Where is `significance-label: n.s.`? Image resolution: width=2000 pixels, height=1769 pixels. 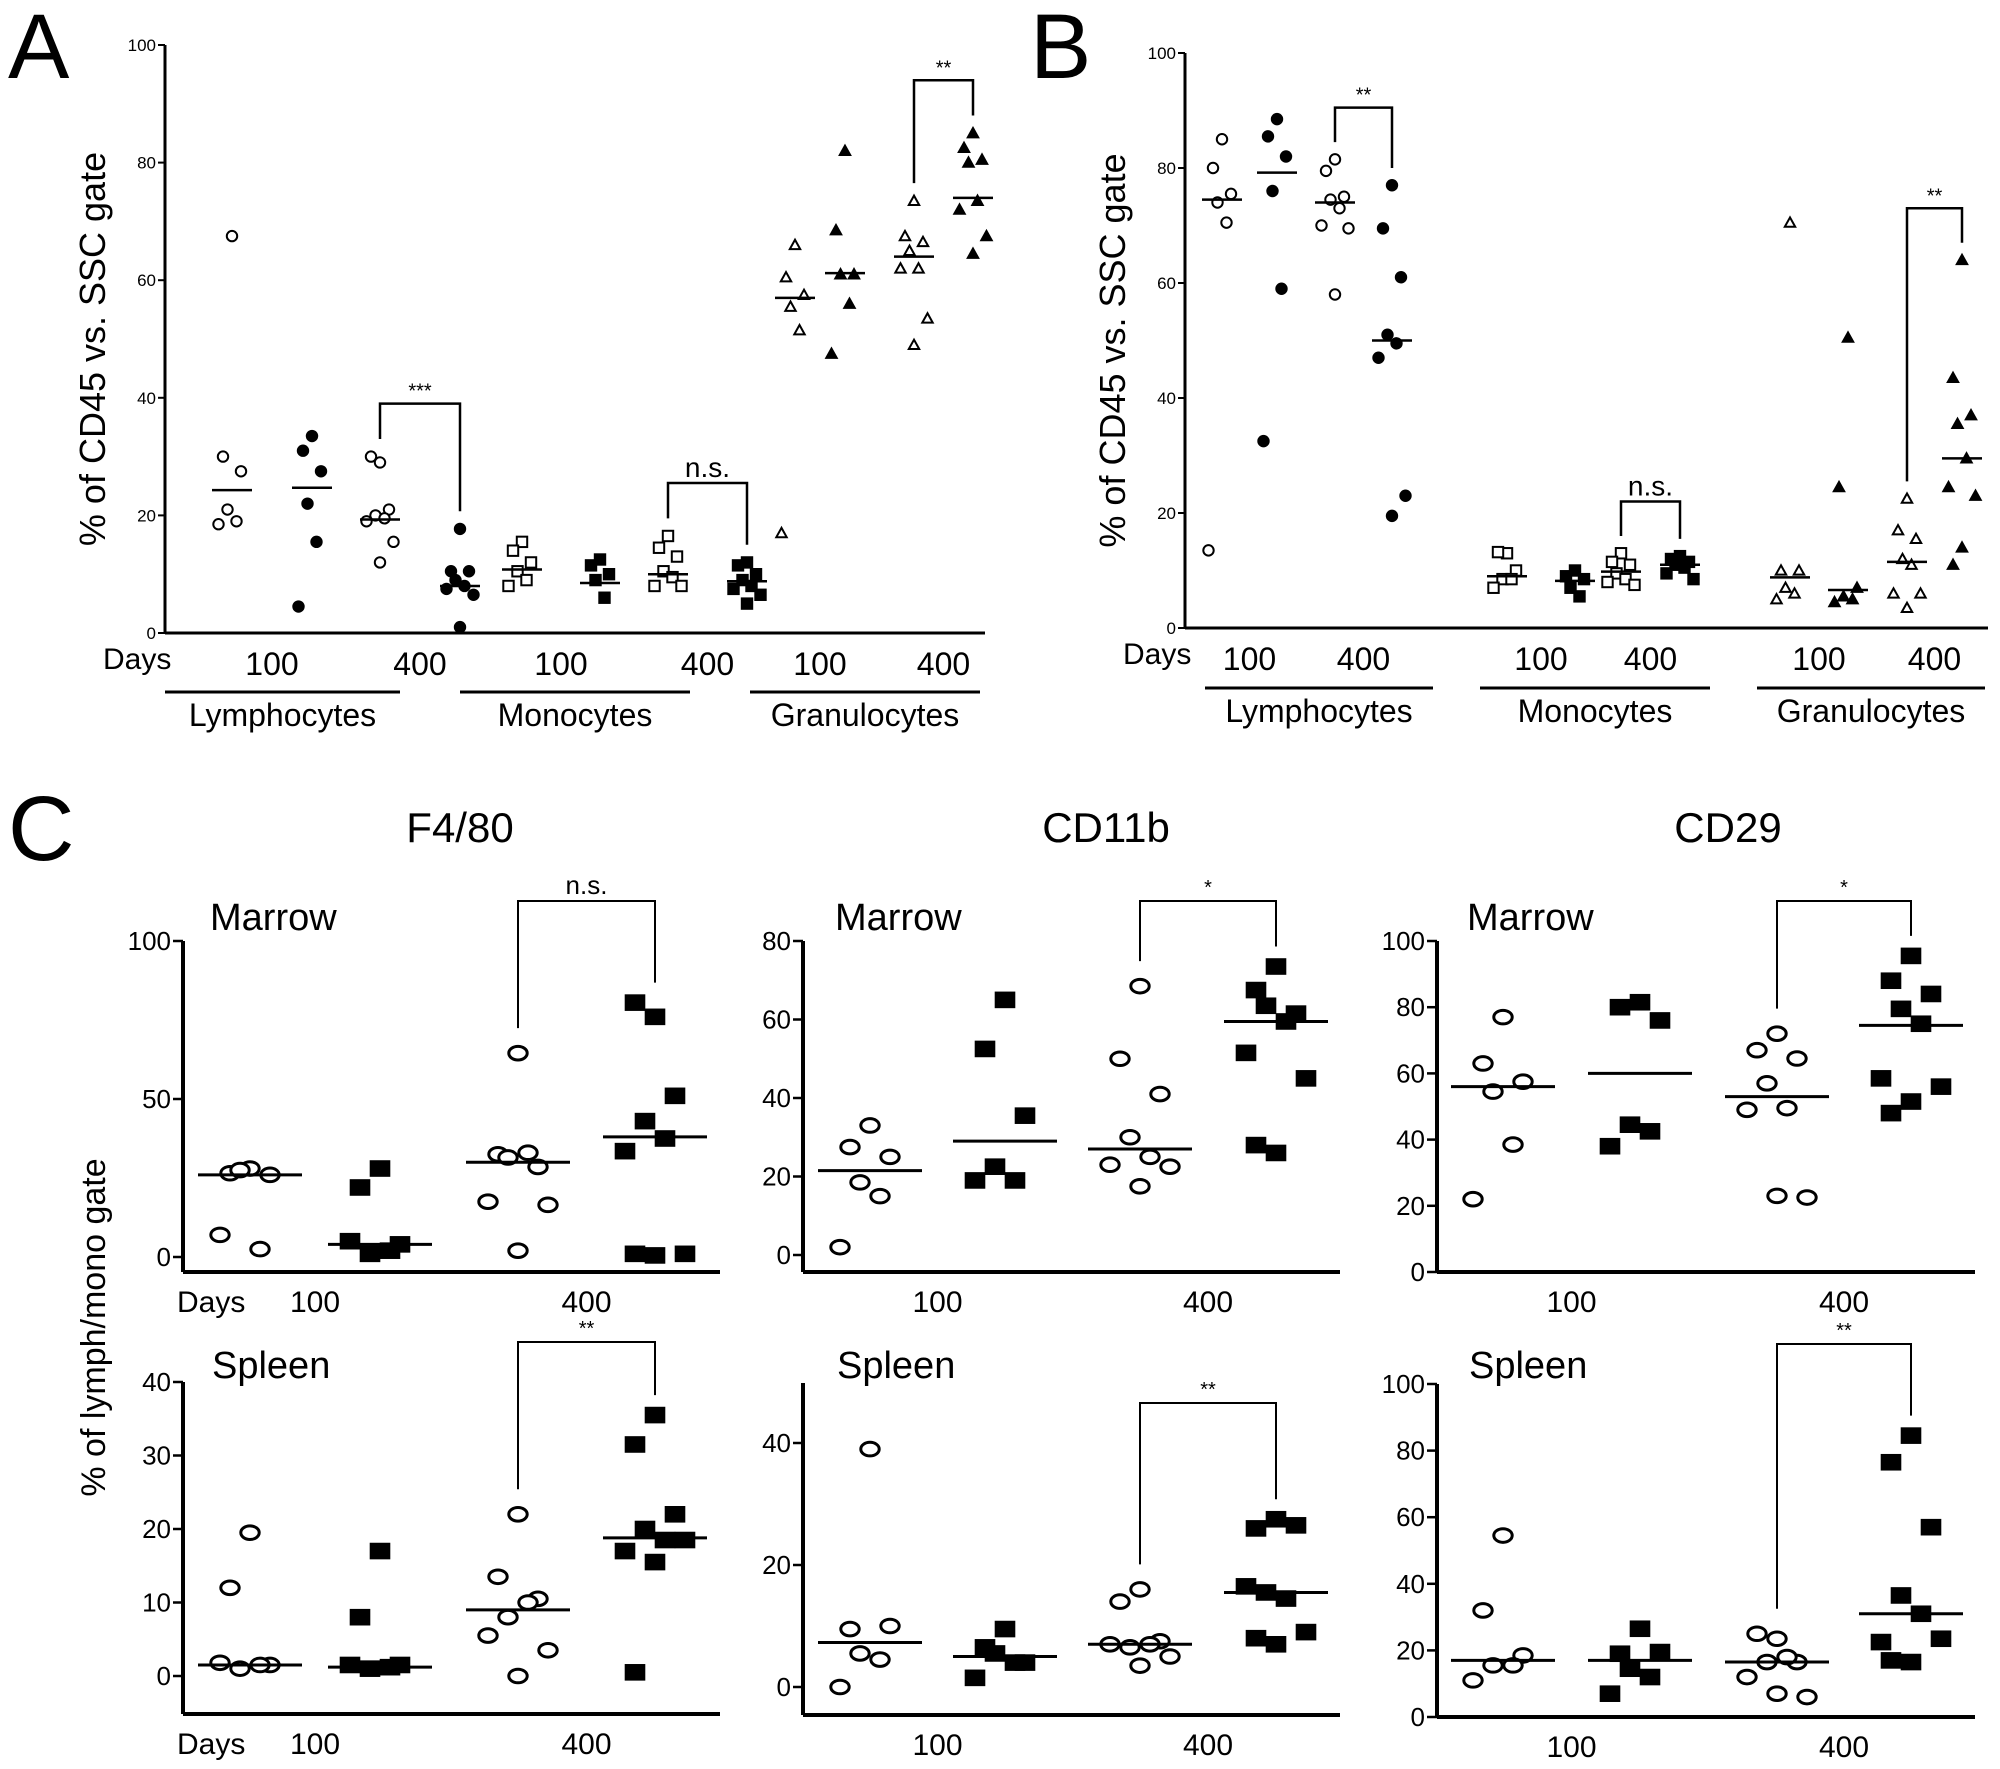 significance-label: n.s. is located at coordinates (707, 467).